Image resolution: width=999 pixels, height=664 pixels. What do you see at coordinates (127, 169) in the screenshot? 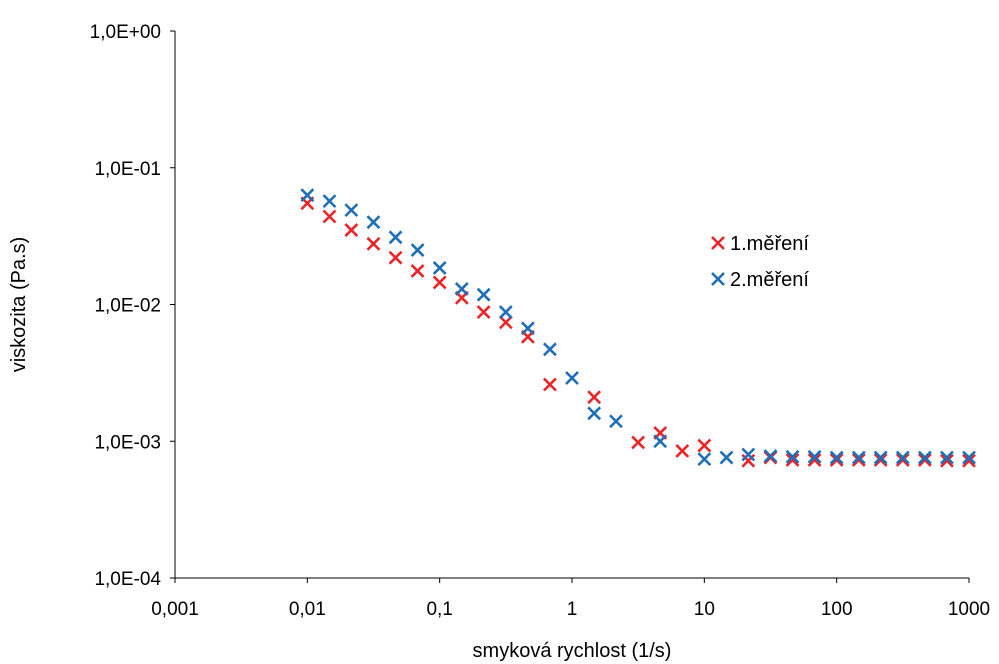
I see `y-tick-label: 1,0E-01` at bounding box center [127, 169].